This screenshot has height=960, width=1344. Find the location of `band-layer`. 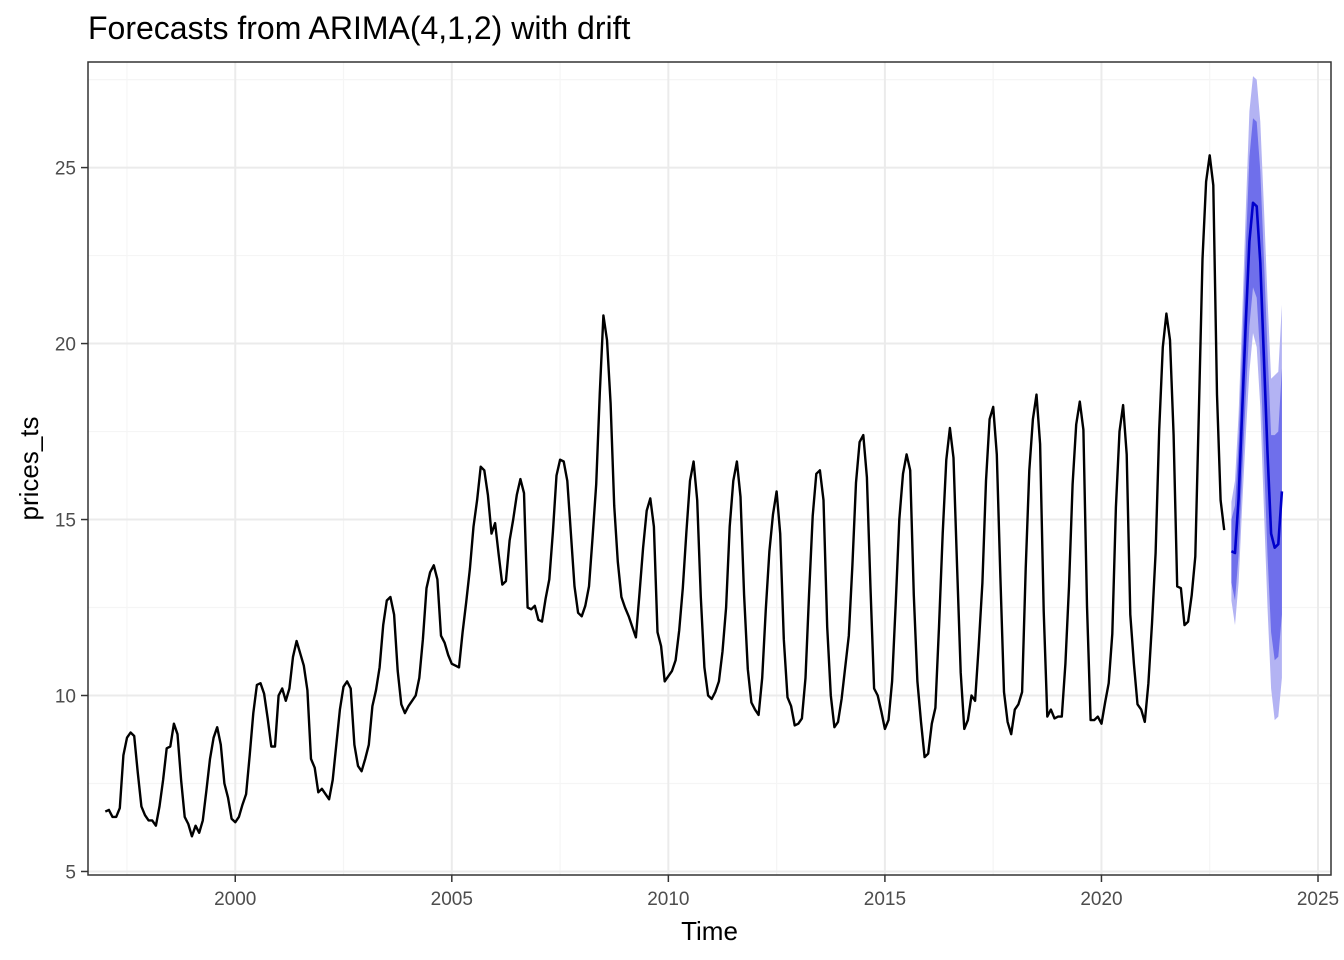

band-layer is located at coordinates (1256, 398).